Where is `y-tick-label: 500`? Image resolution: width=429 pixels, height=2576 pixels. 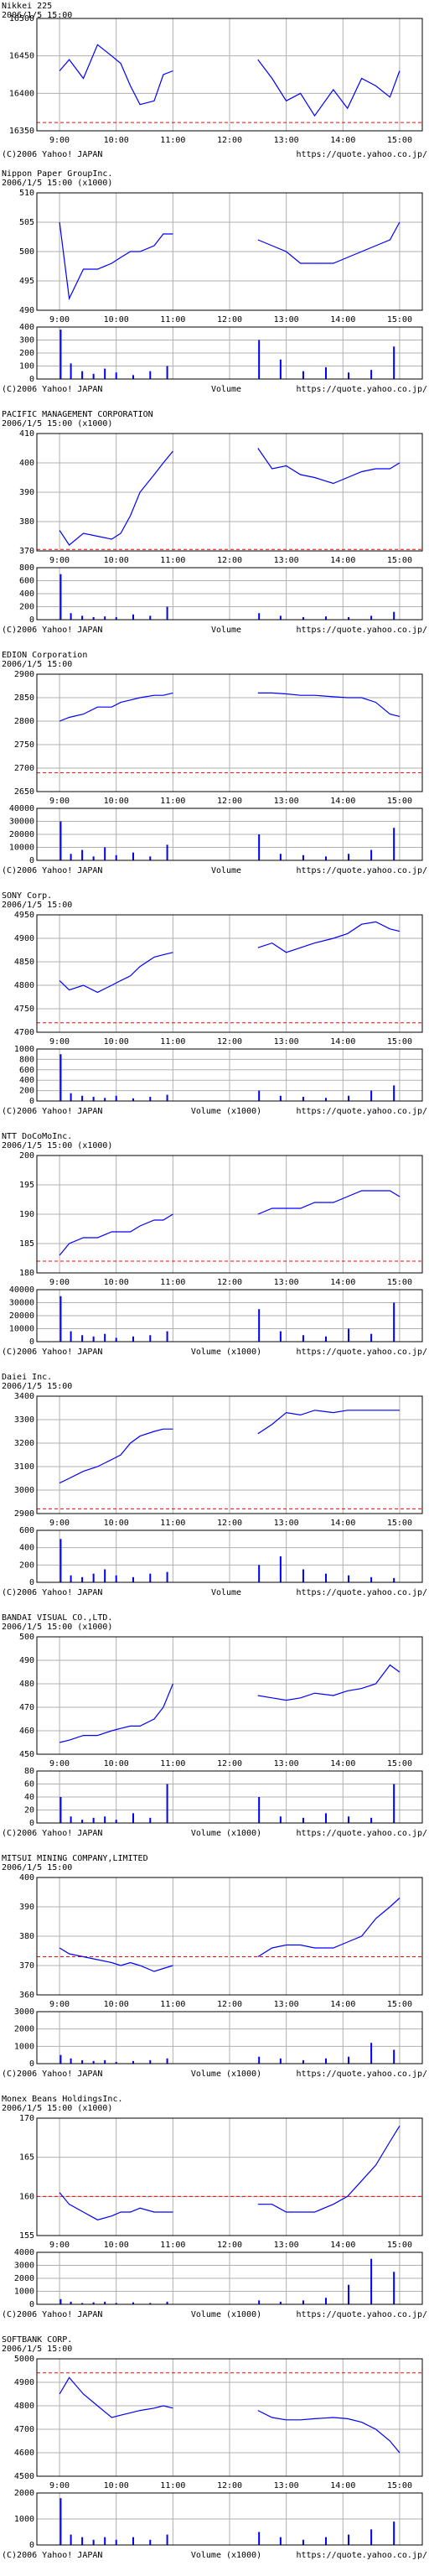 y-tick-label: 500 is located at coordinates (26, 1637).